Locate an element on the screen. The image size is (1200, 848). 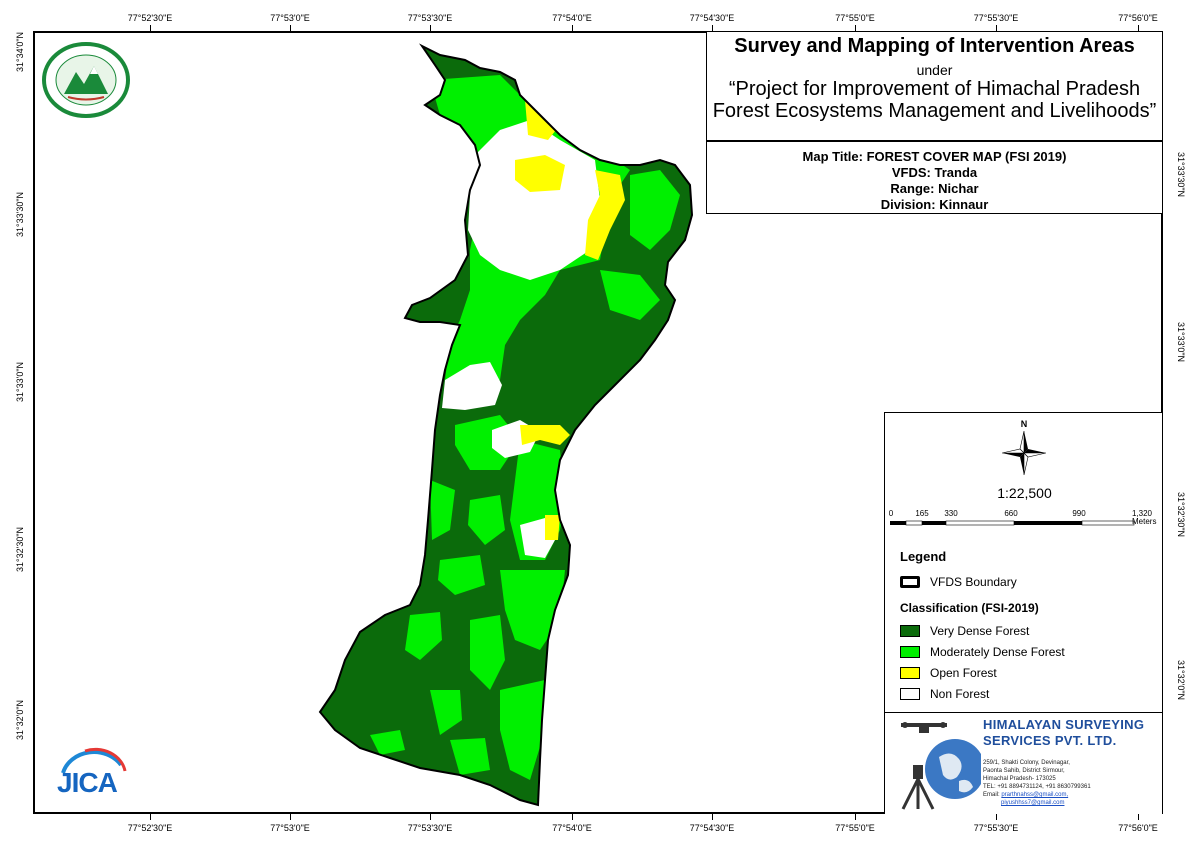
email-link-2: piyushhss7@gmail.com is located at coordinates (1033, 803).